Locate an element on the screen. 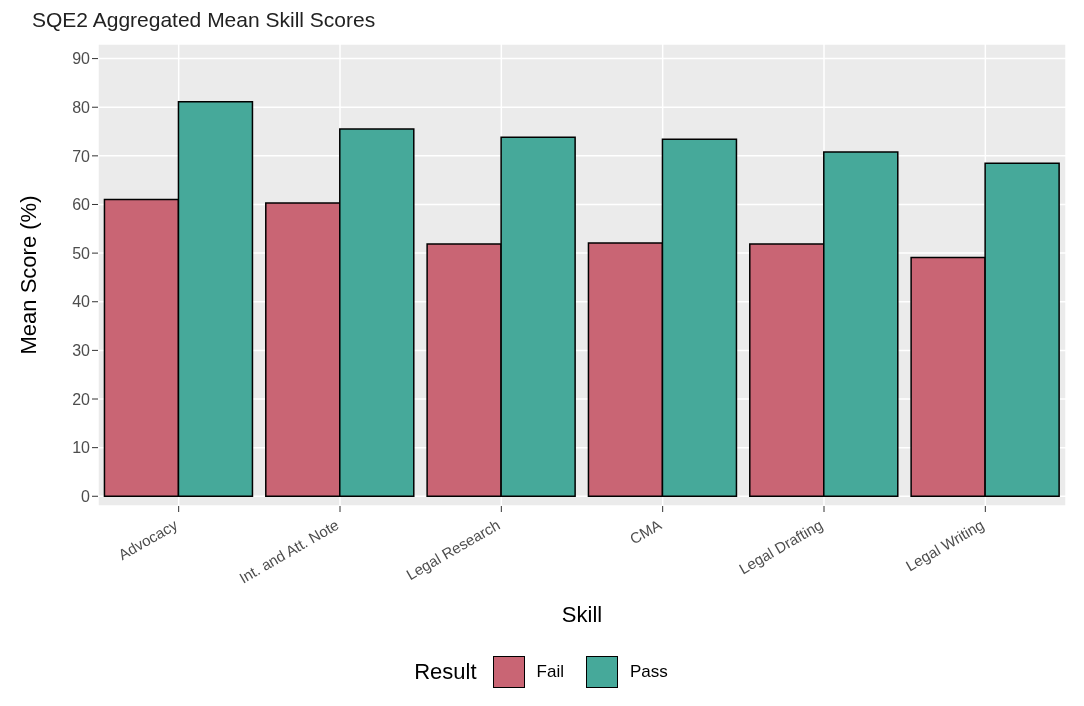  legend-label: Fail is located at coordinates (550, 672).